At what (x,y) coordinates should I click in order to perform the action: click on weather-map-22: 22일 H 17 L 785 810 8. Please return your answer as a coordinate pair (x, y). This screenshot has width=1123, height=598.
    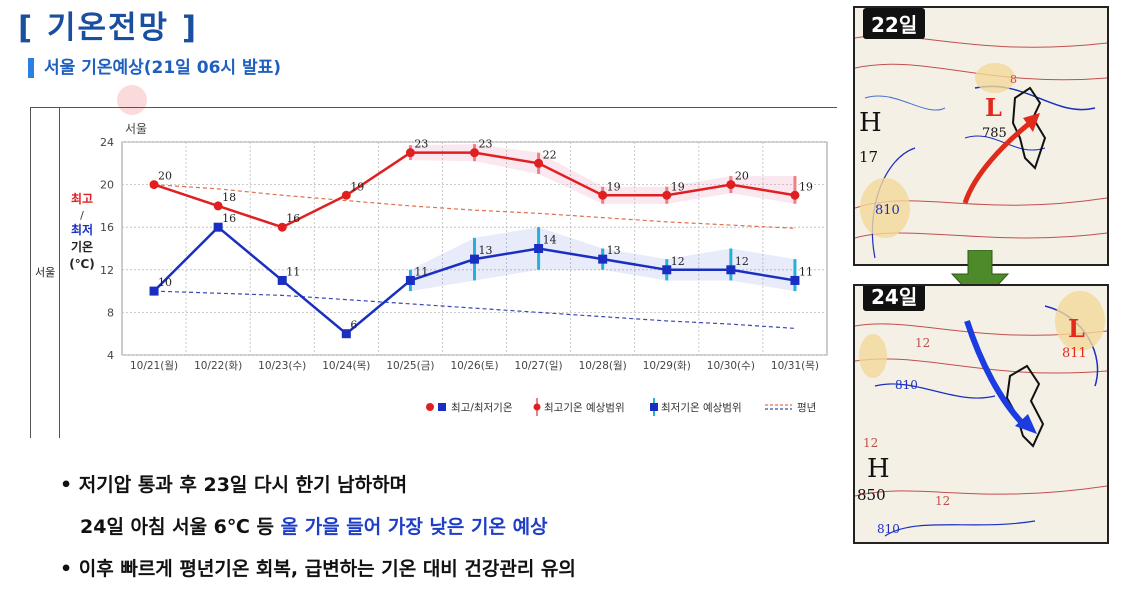
    Looking at the image, I should click on (981, 136).